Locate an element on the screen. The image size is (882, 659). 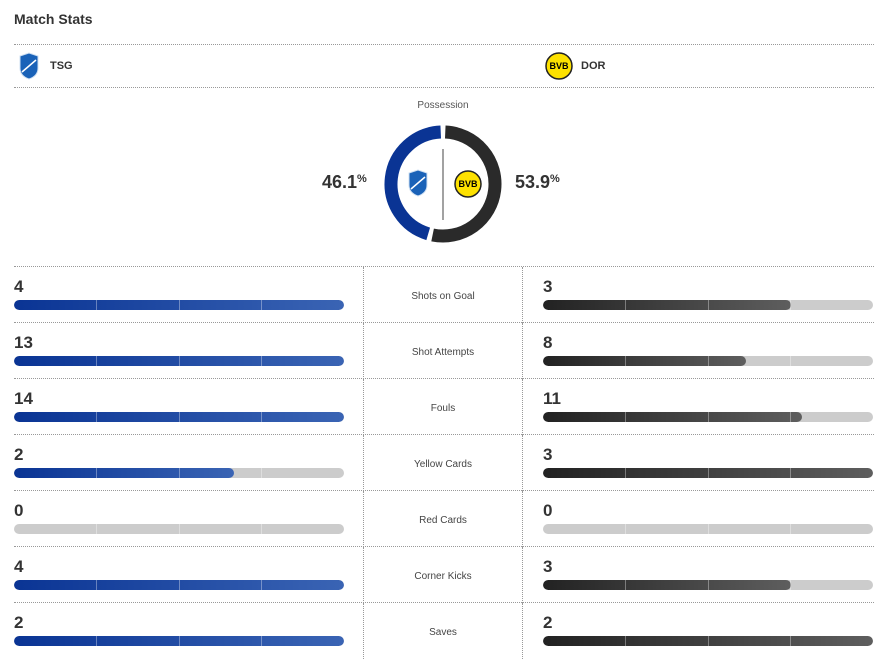
stat-row: 13 Shot Attempts 8 is located at coordinates (444, 350).